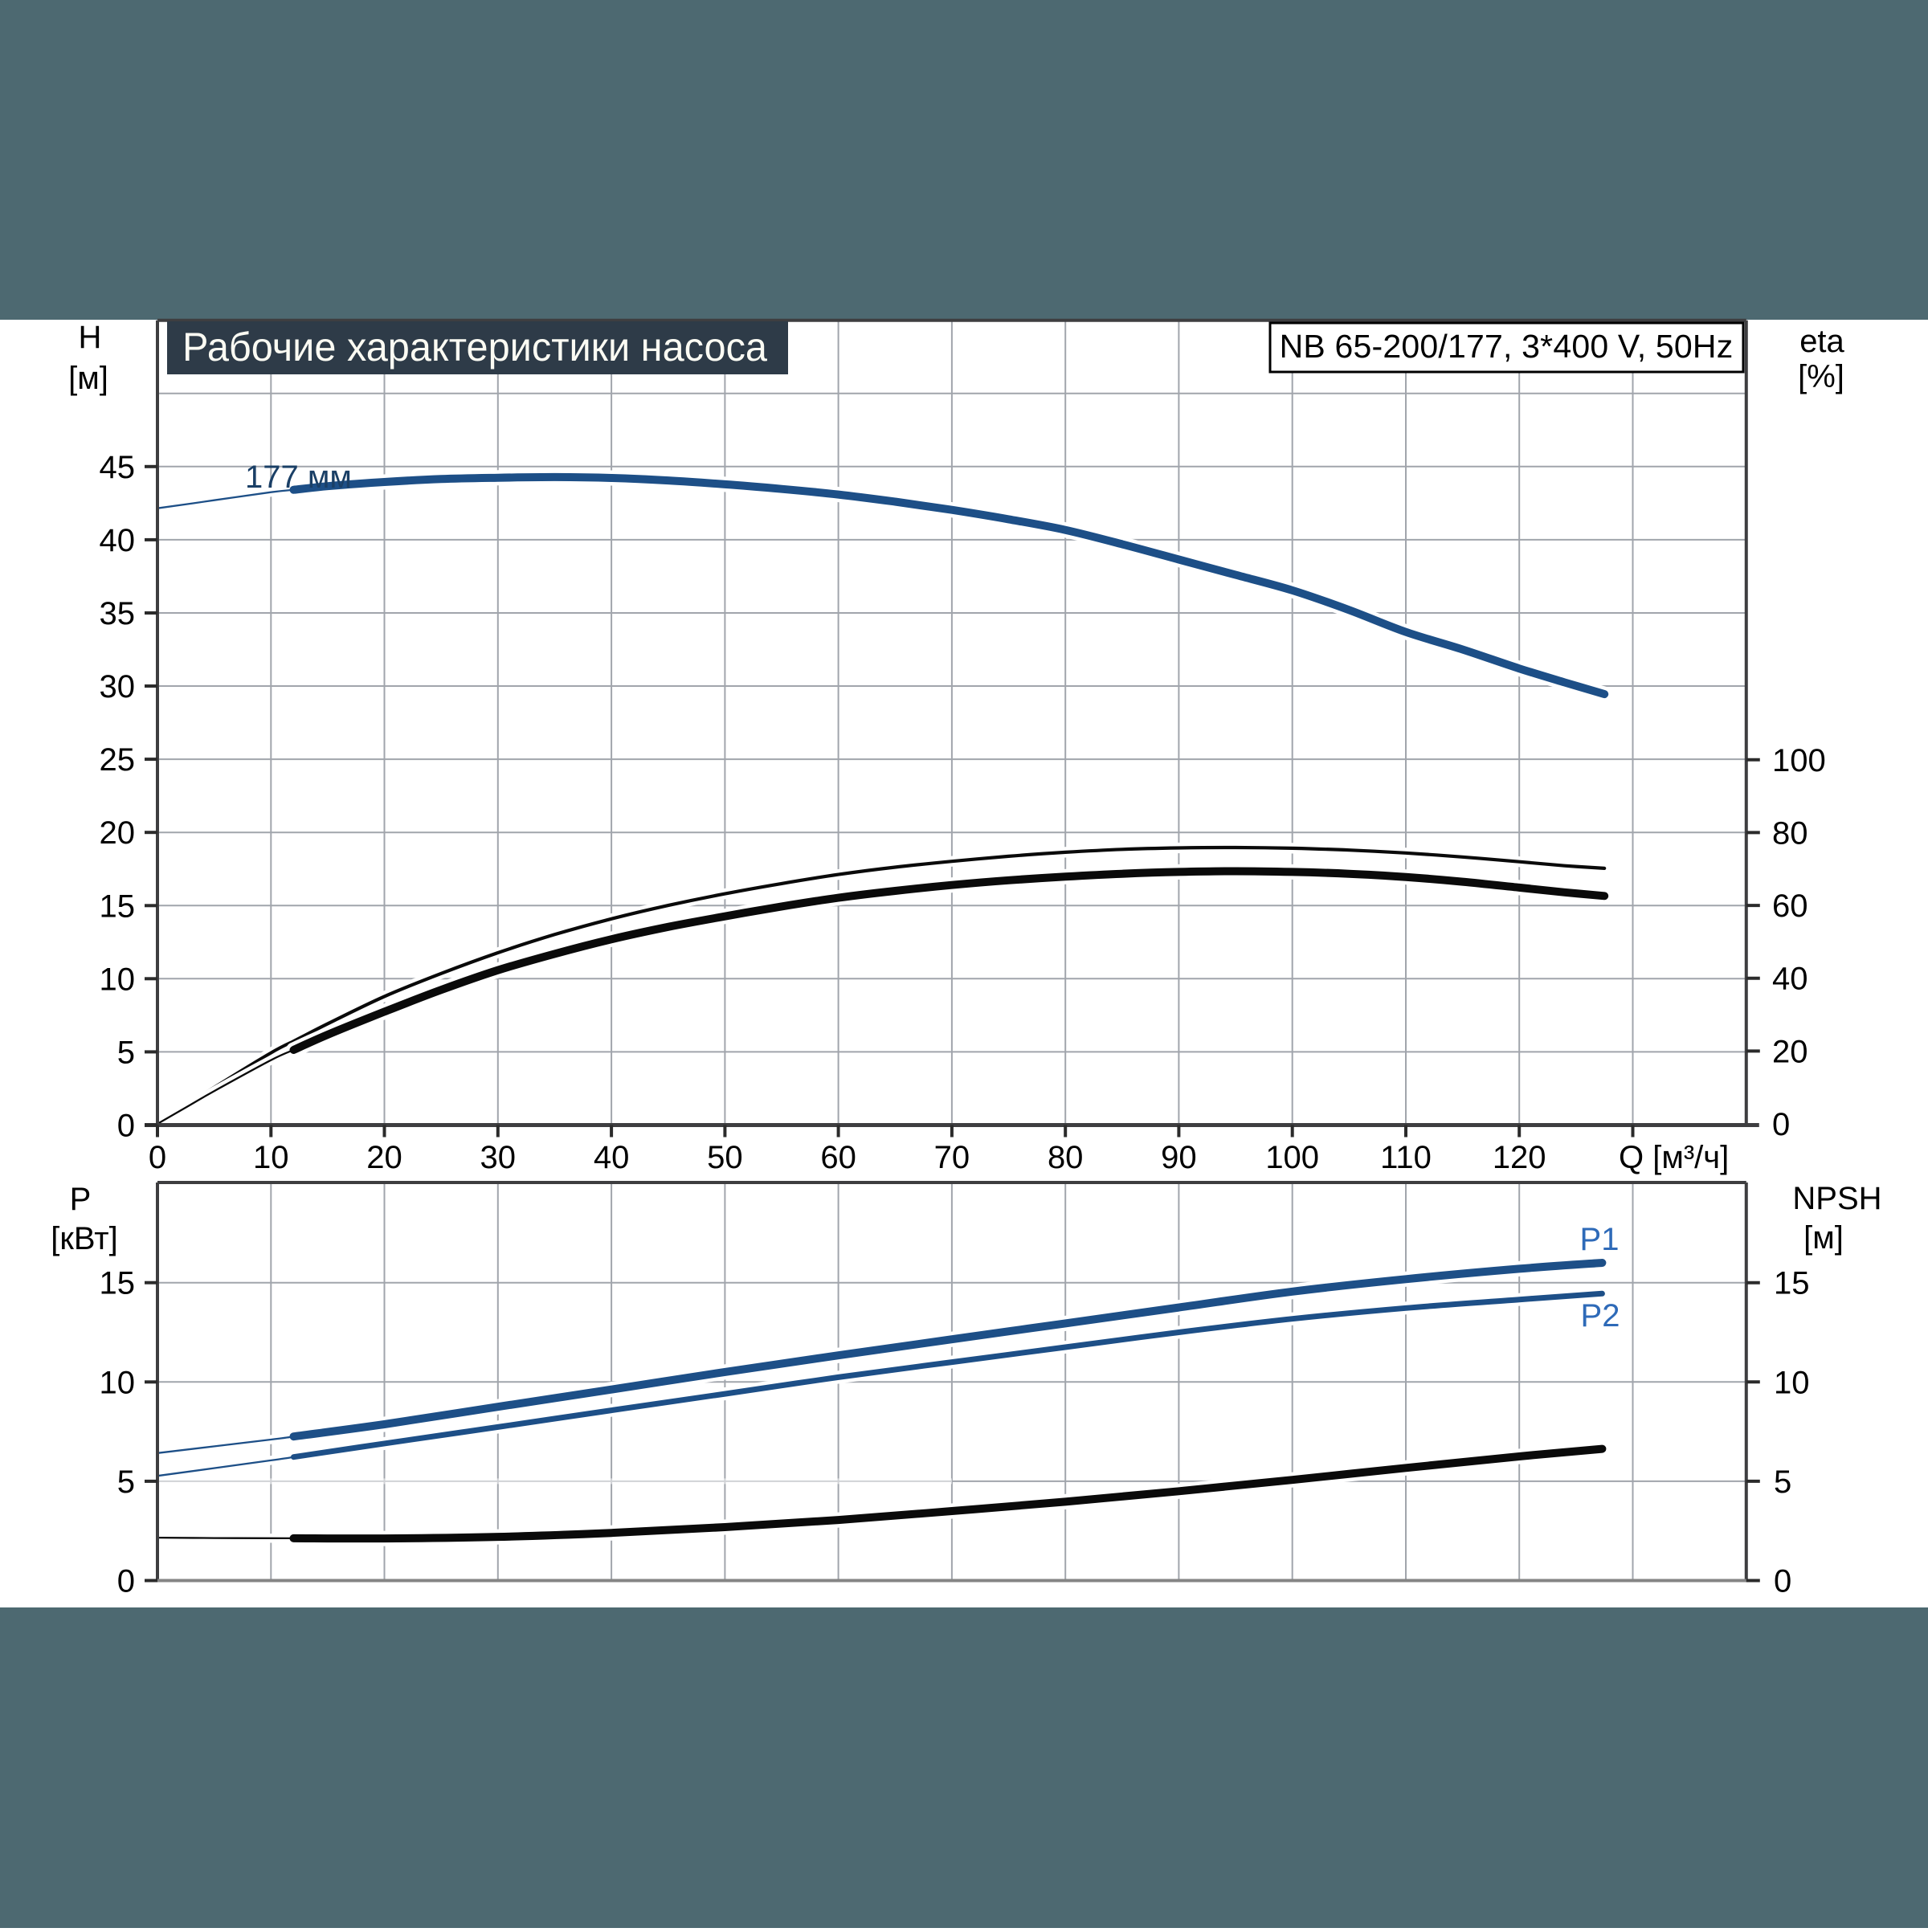 Image resolution: width=1928 pixels, height=1932 pixels. What do you see at coordinates (1179, 1157) in the screenshot?
I see `svg-text: 90` at bounding box center [1179, 1157].